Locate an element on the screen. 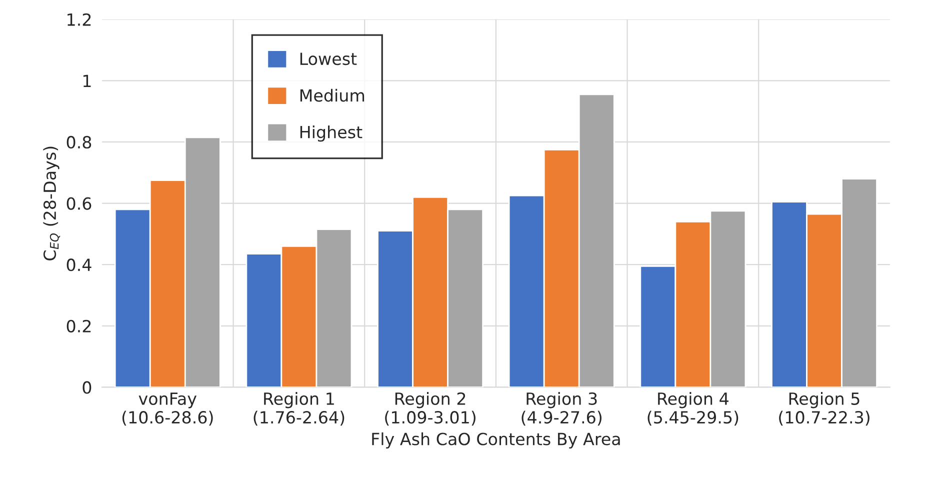 This screenshot has width=927, height=484. x-tick-label: Region 4 (5.45-29.5) is located at coordinates (693, 409).